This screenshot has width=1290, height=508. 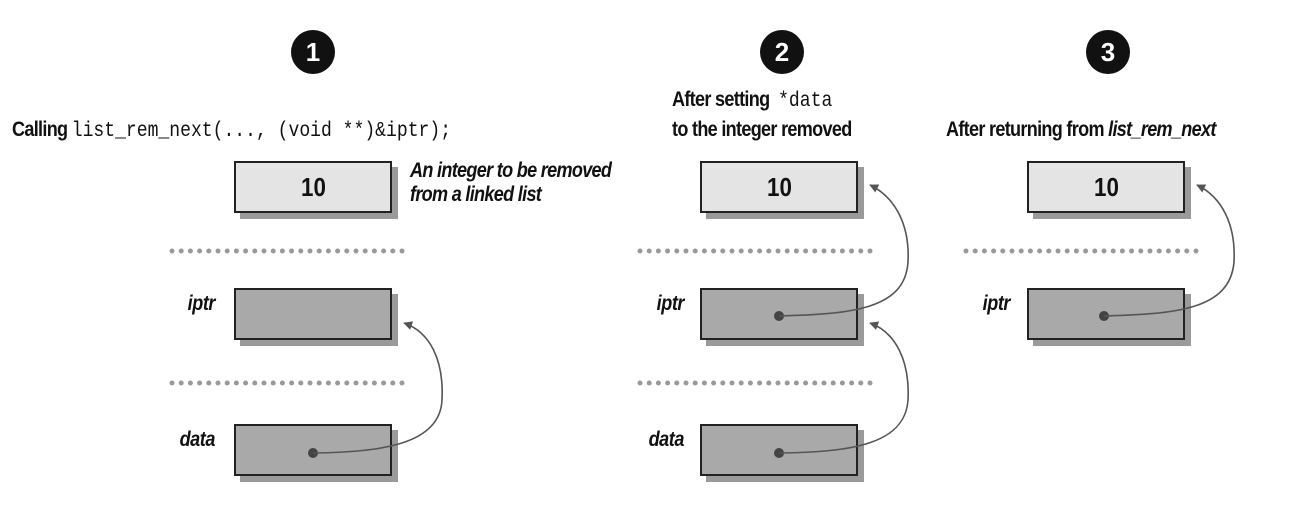 I want to click on step-2-data-label: data, so click(x=666, y=439).